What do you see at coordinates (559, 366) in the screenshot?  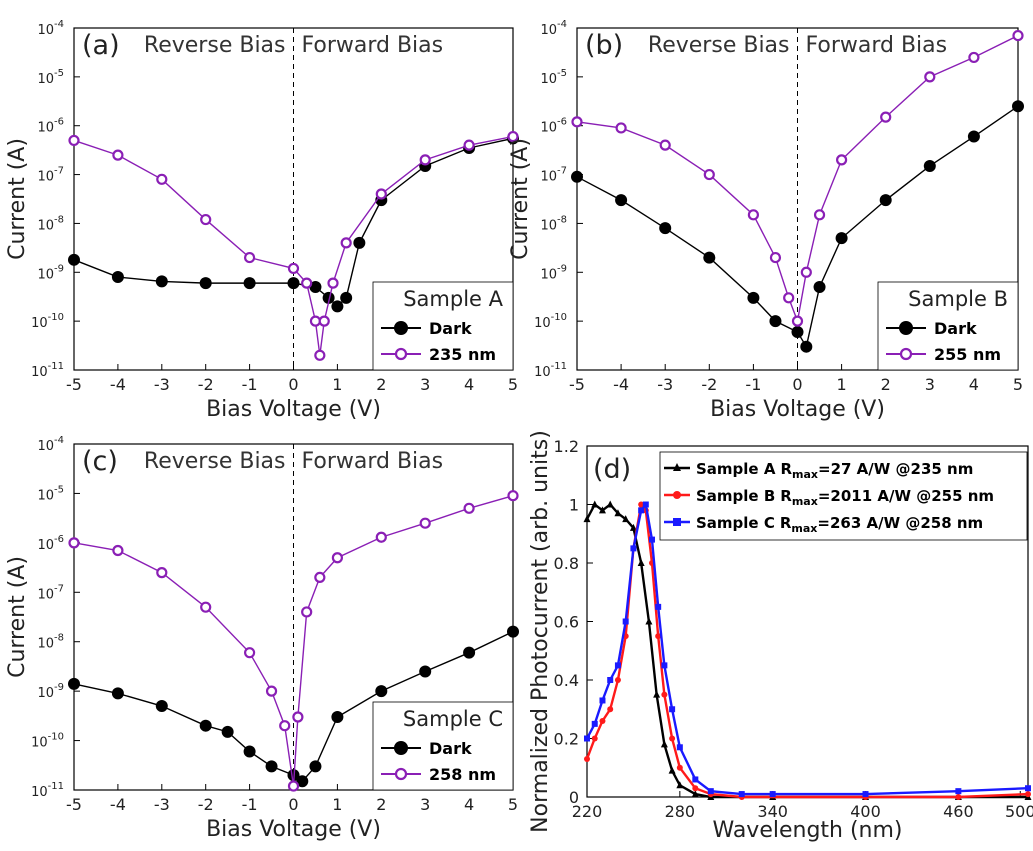 I see `y-tick-exponent: -11` at bounding box center [559, 366].